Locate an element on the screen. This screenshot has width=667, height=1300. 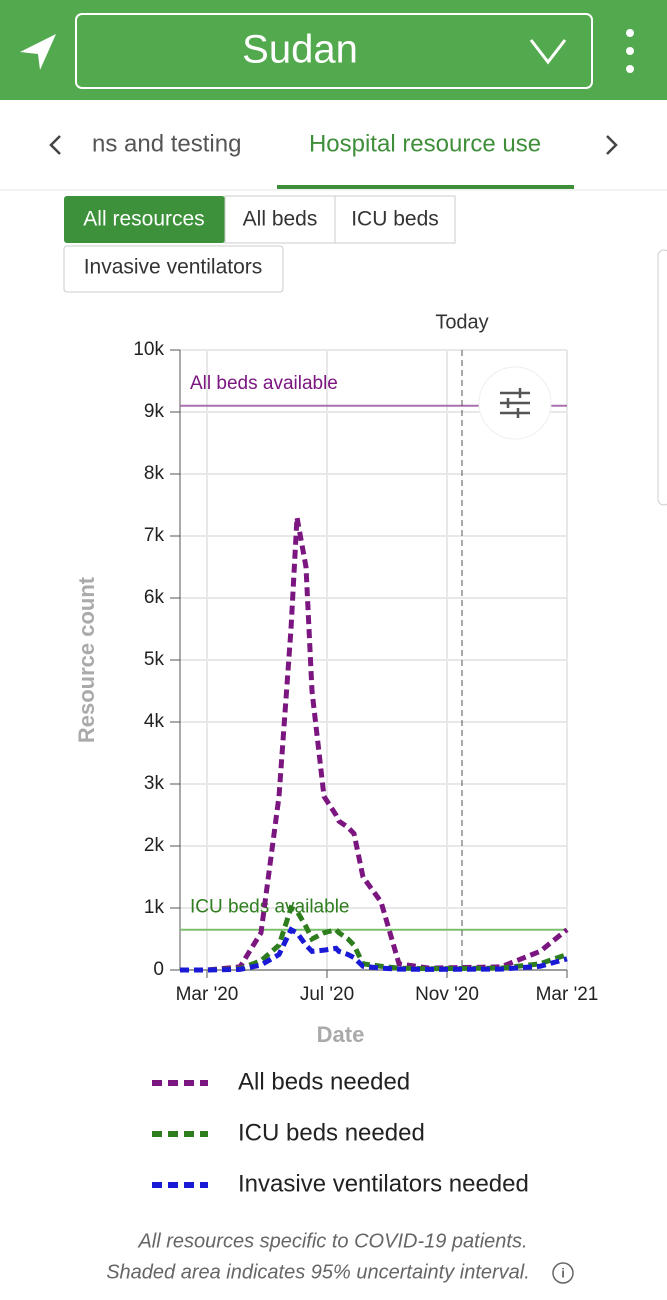
tab-indicator is located at coordinates (425, 187).